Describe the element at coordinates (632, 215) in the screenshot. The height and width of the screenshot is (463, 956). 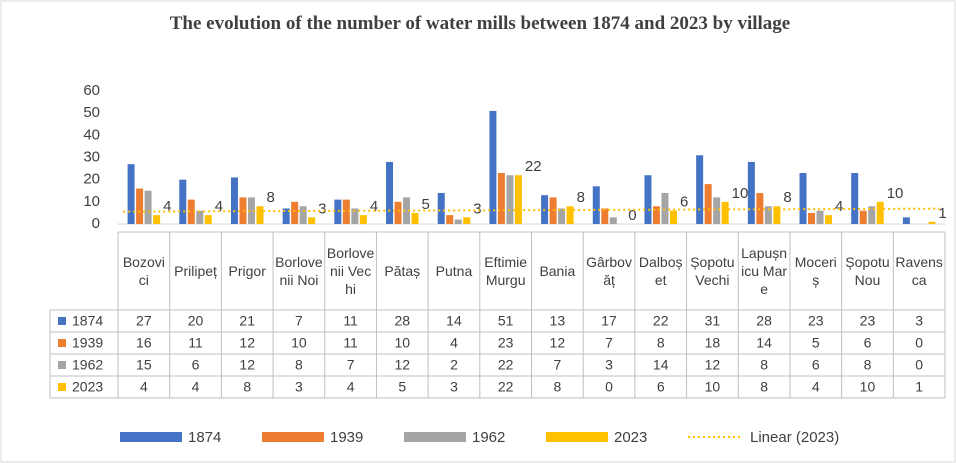
I see `data-label: 0` at that location.